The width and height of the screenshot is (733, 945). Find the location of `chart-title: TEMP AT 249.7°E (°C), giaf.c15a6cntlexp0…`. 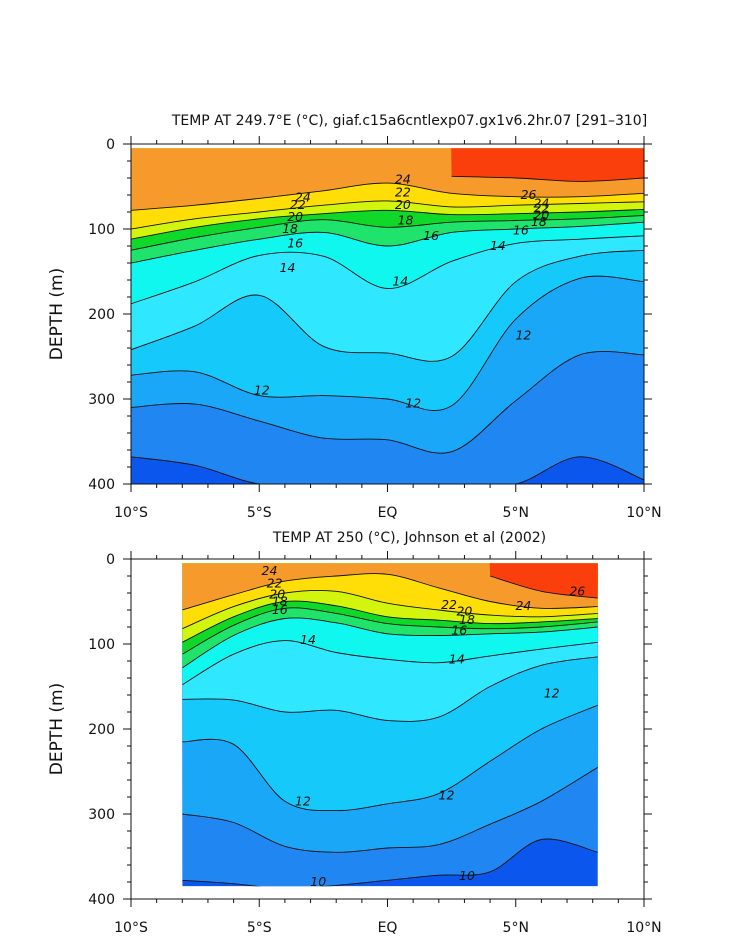

chart-title: TEMP AT 249.7°E (°C), giaf.c15a6cntlexp0… is located at coordinates (409, 121).